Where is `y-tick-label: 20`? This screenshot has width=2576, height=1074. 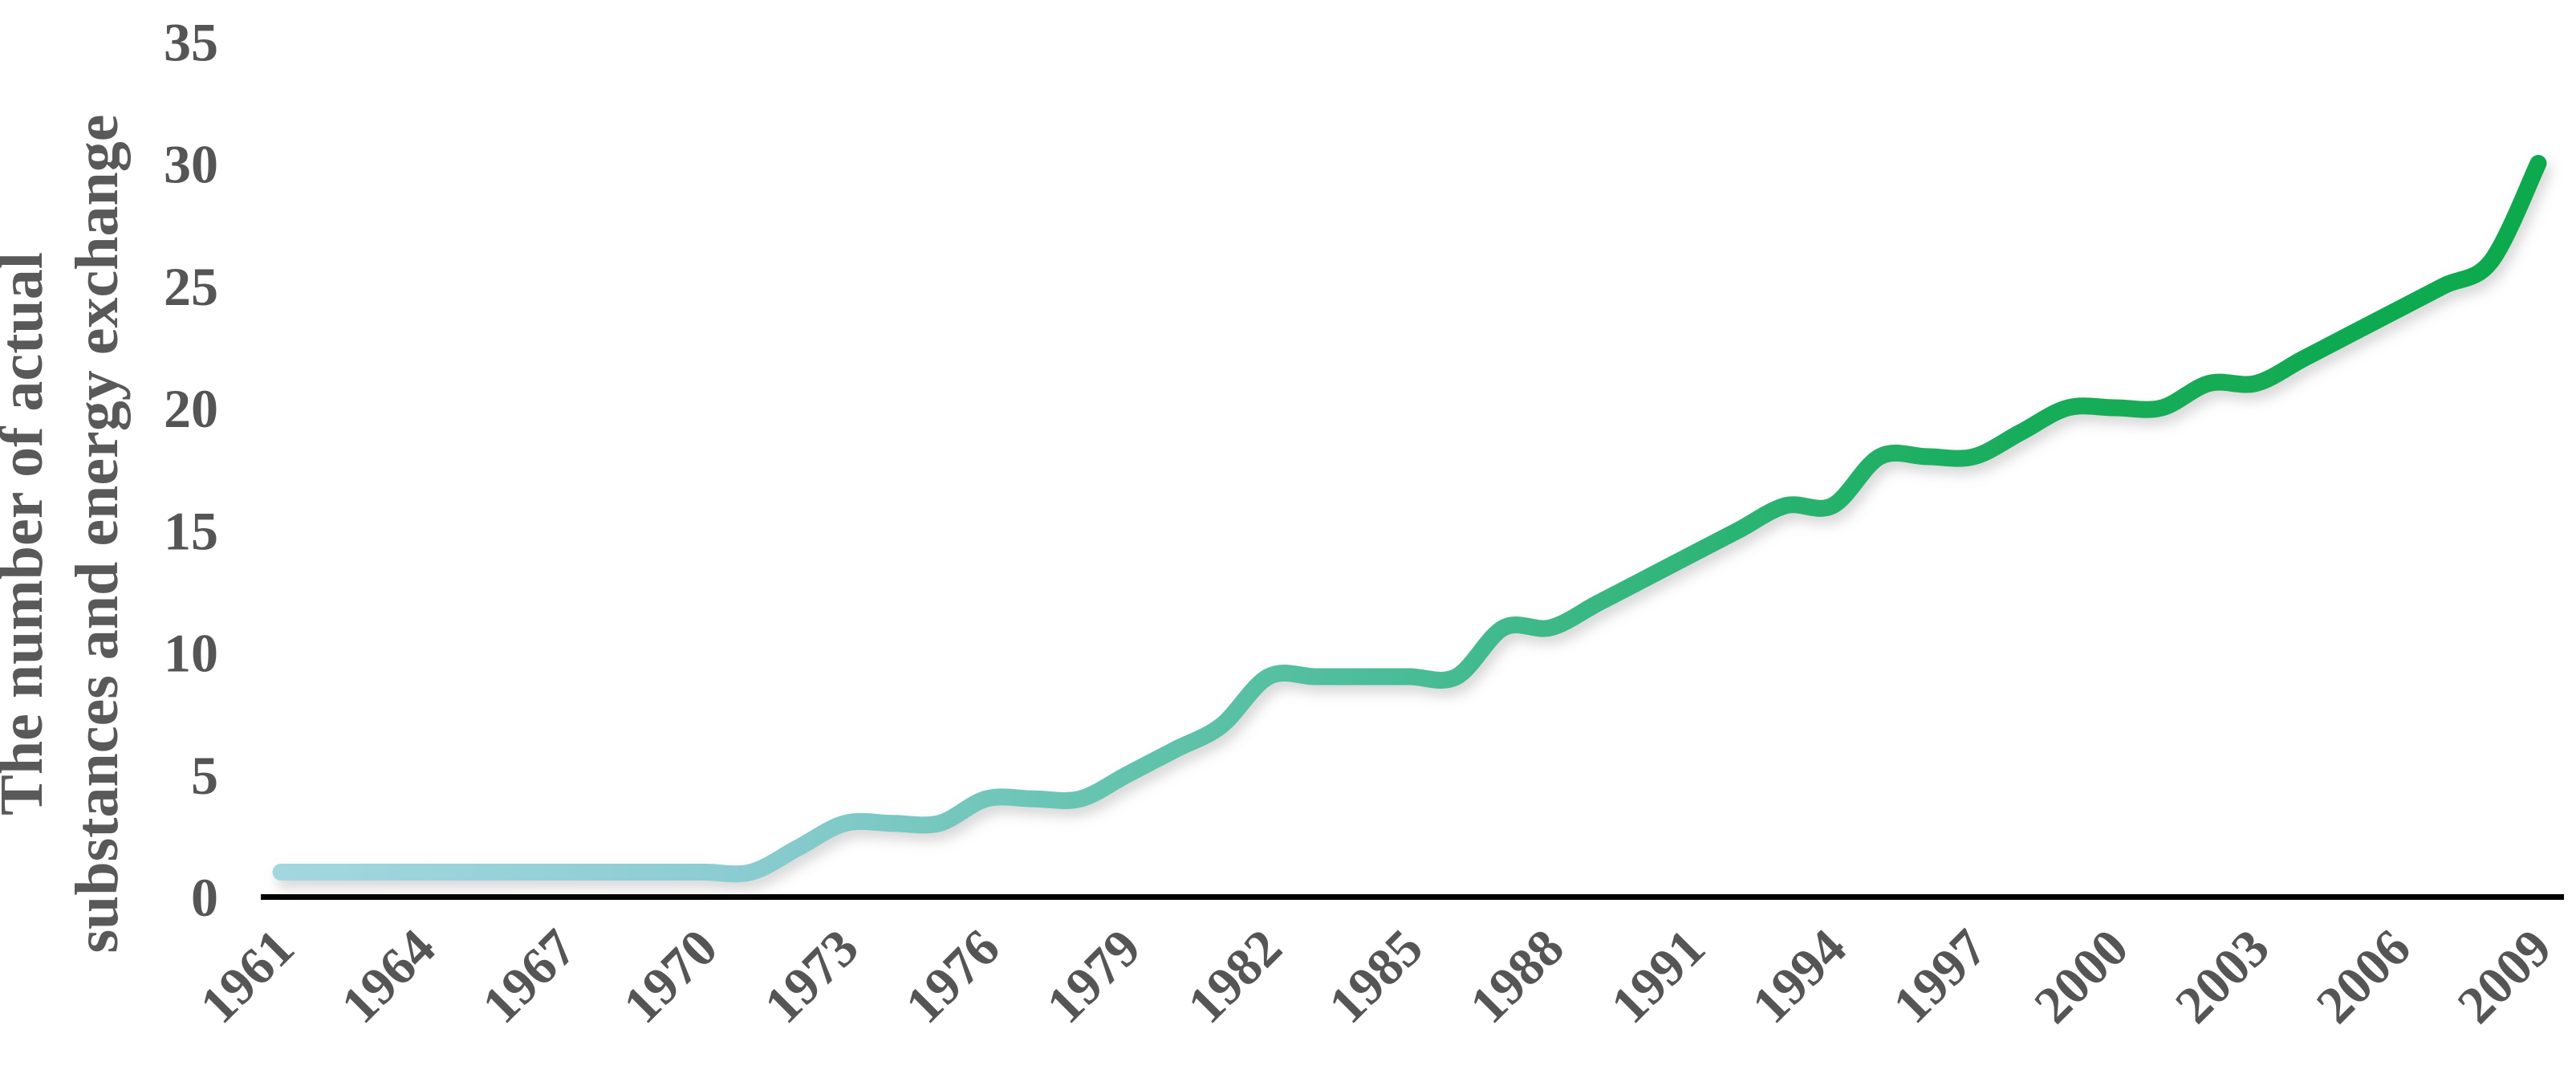
y-tick-label: 20 is located at coordinates (191, 408).